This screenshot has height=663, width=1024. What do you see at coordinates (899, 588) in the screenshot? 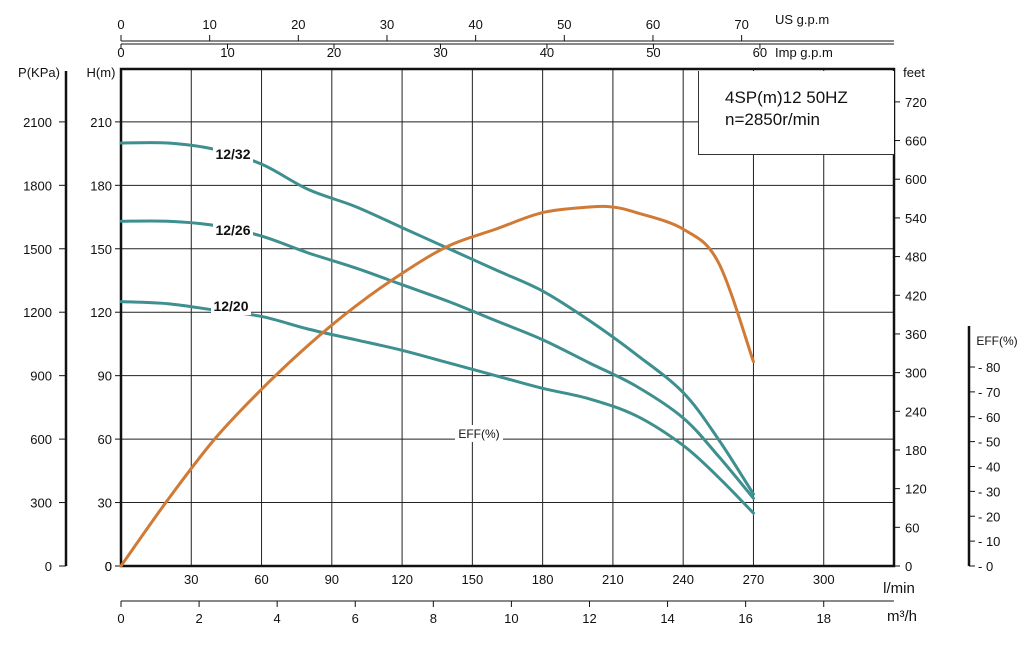
I see `lmin-axis-label: l/min` at bounding box center [899, 588].